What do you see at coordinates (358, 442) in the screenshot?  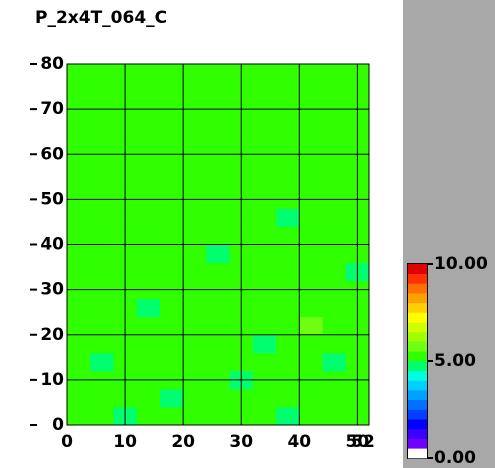 I see `x-tick-label: 50` at bounding box center [358, 442].